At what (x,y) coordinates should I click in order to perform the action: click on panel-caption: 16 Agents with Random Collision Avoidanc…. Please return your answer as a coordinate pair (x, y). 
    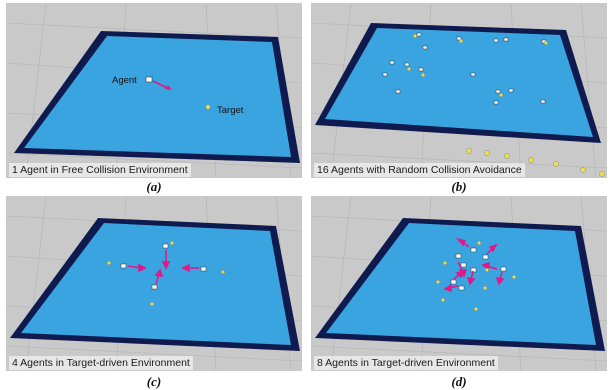
    Looking at the image, I should click on (419, 170).